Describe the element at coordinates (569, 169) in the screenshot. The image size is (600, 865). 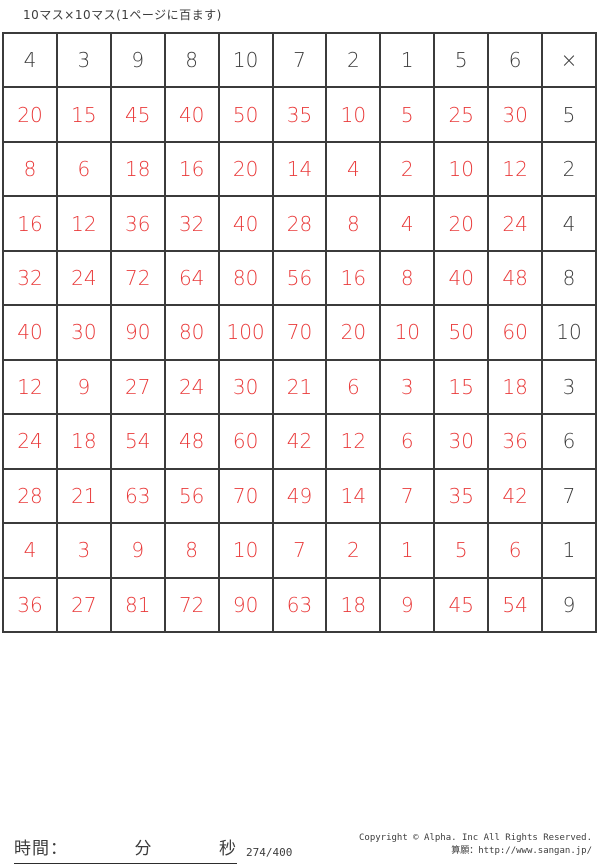
I see `multiplier-cell: 2` at that location.